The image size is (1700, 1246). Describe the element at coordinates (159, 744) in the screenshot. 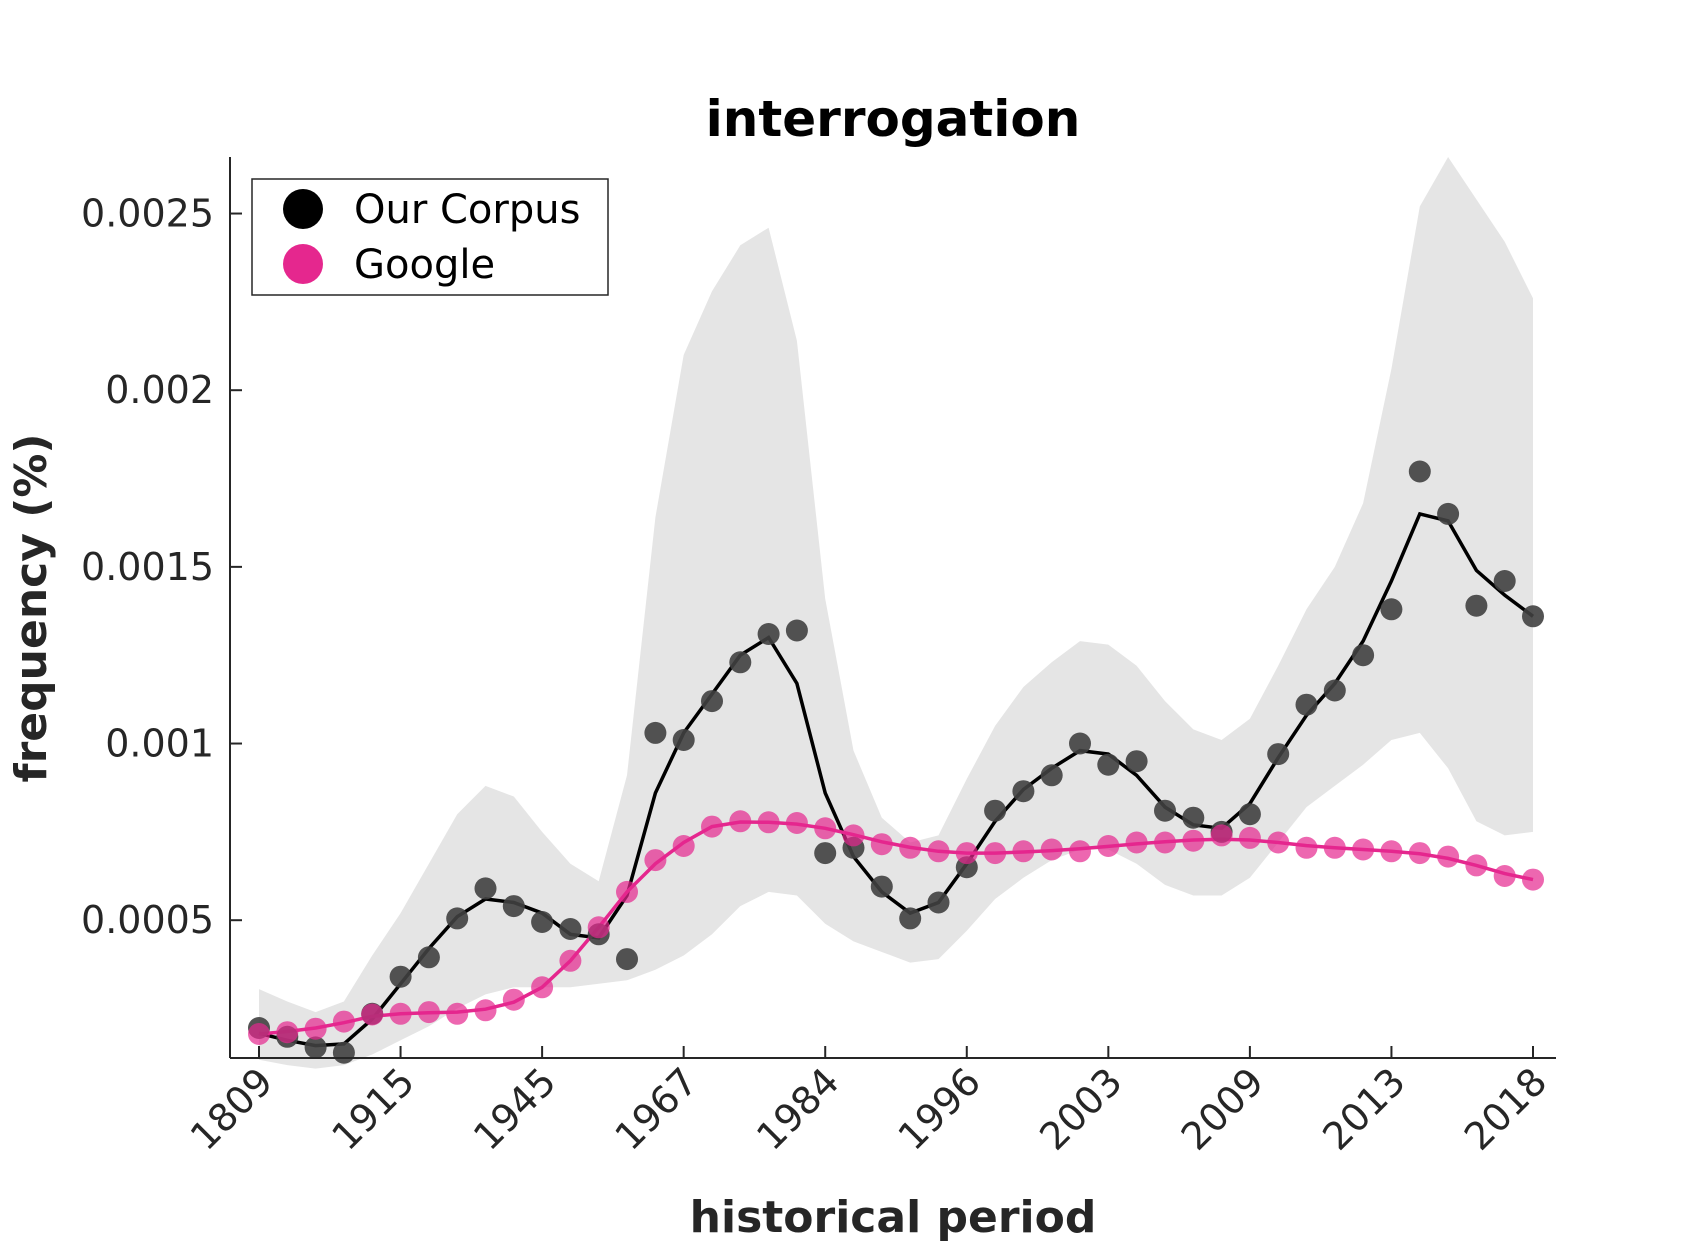

I see `y-tick-label: 0.001` at that location.